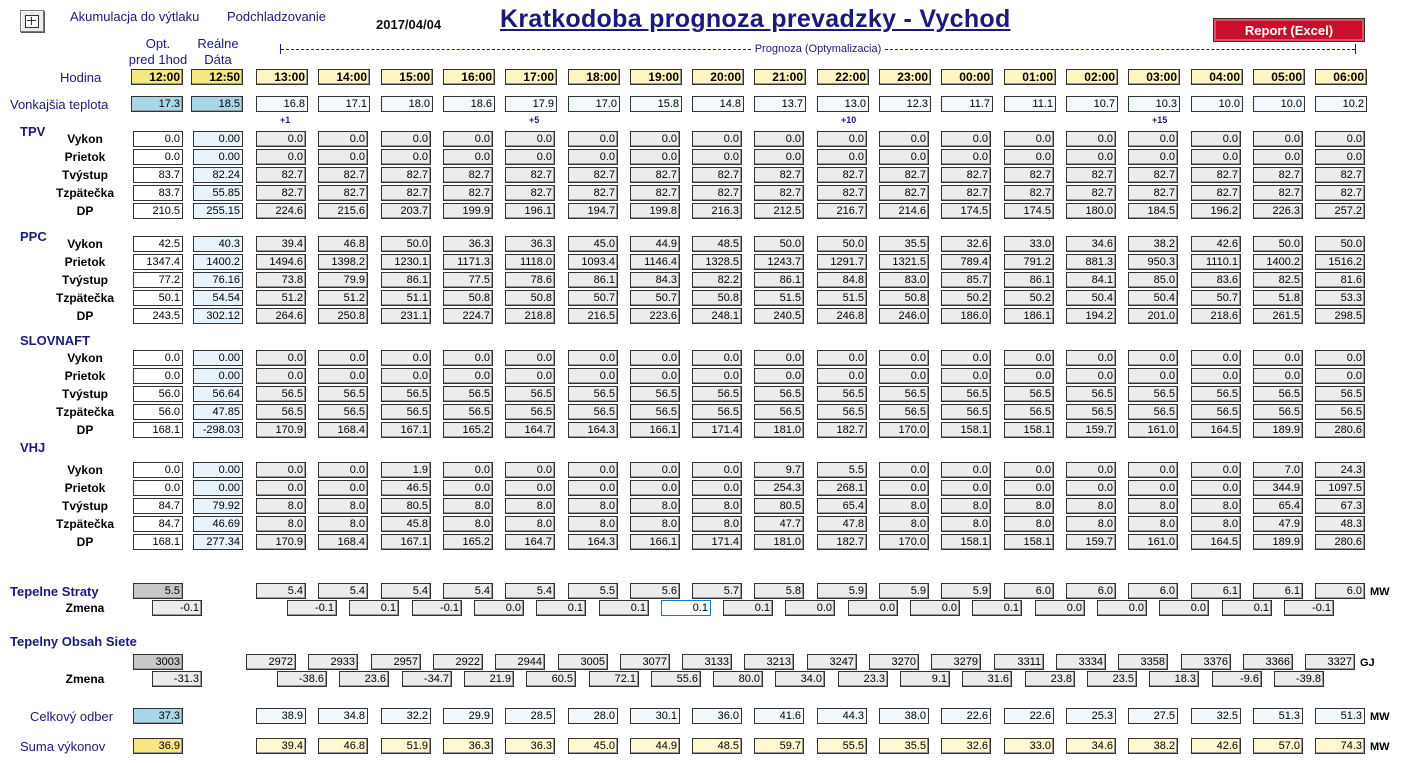 This screenshot has height=765, width=1404. What do you see at coordinates (1340, 524) in the screenshot?
I see `forecast-cell: 48.3` at bounding box center [1340, 524].